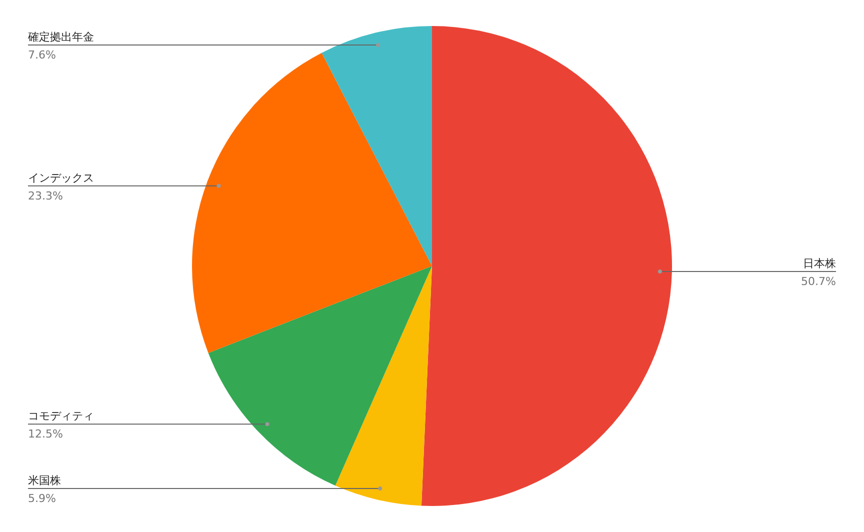 This screenshot has width=864, height=532. I want to click on slice-label: コモディティ, so click(61, 416).